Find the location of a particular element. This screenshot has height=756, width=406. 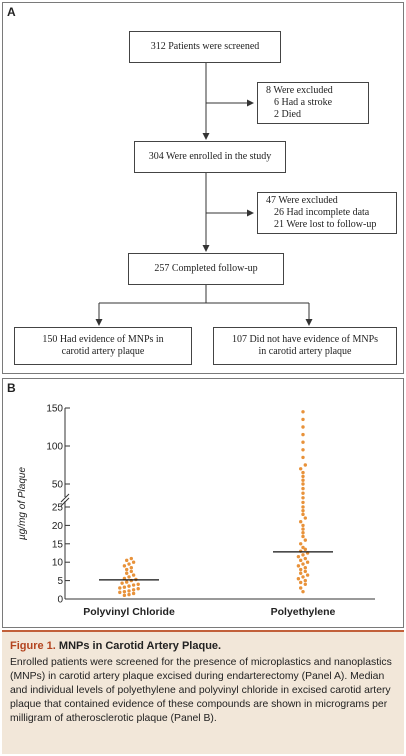

box-excluded-1: 8 Were excluded 6 Had a stroke 2 Died is located at coordinates (313, 103).